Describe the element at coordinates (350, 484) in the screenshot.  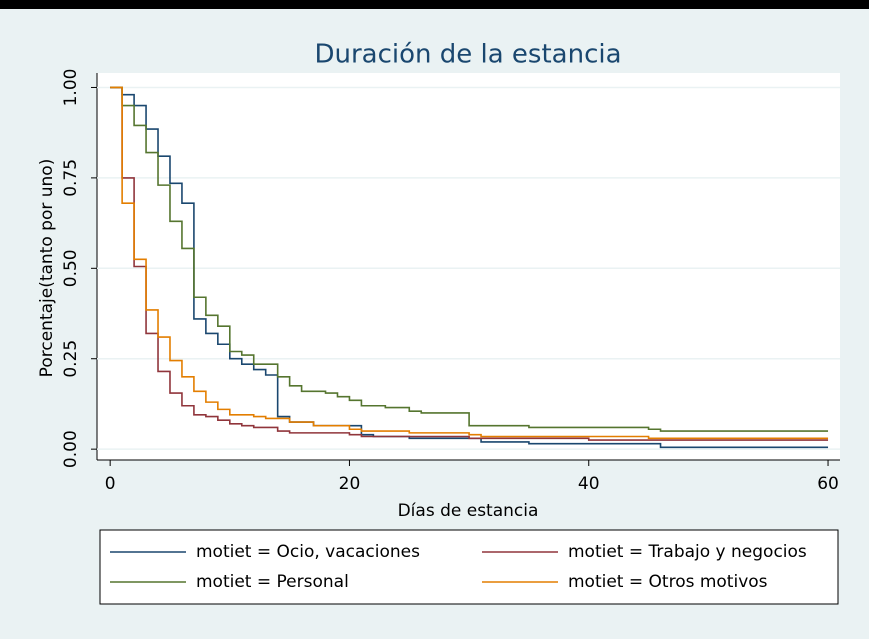
I see `x-tick-label: 20` at that location.